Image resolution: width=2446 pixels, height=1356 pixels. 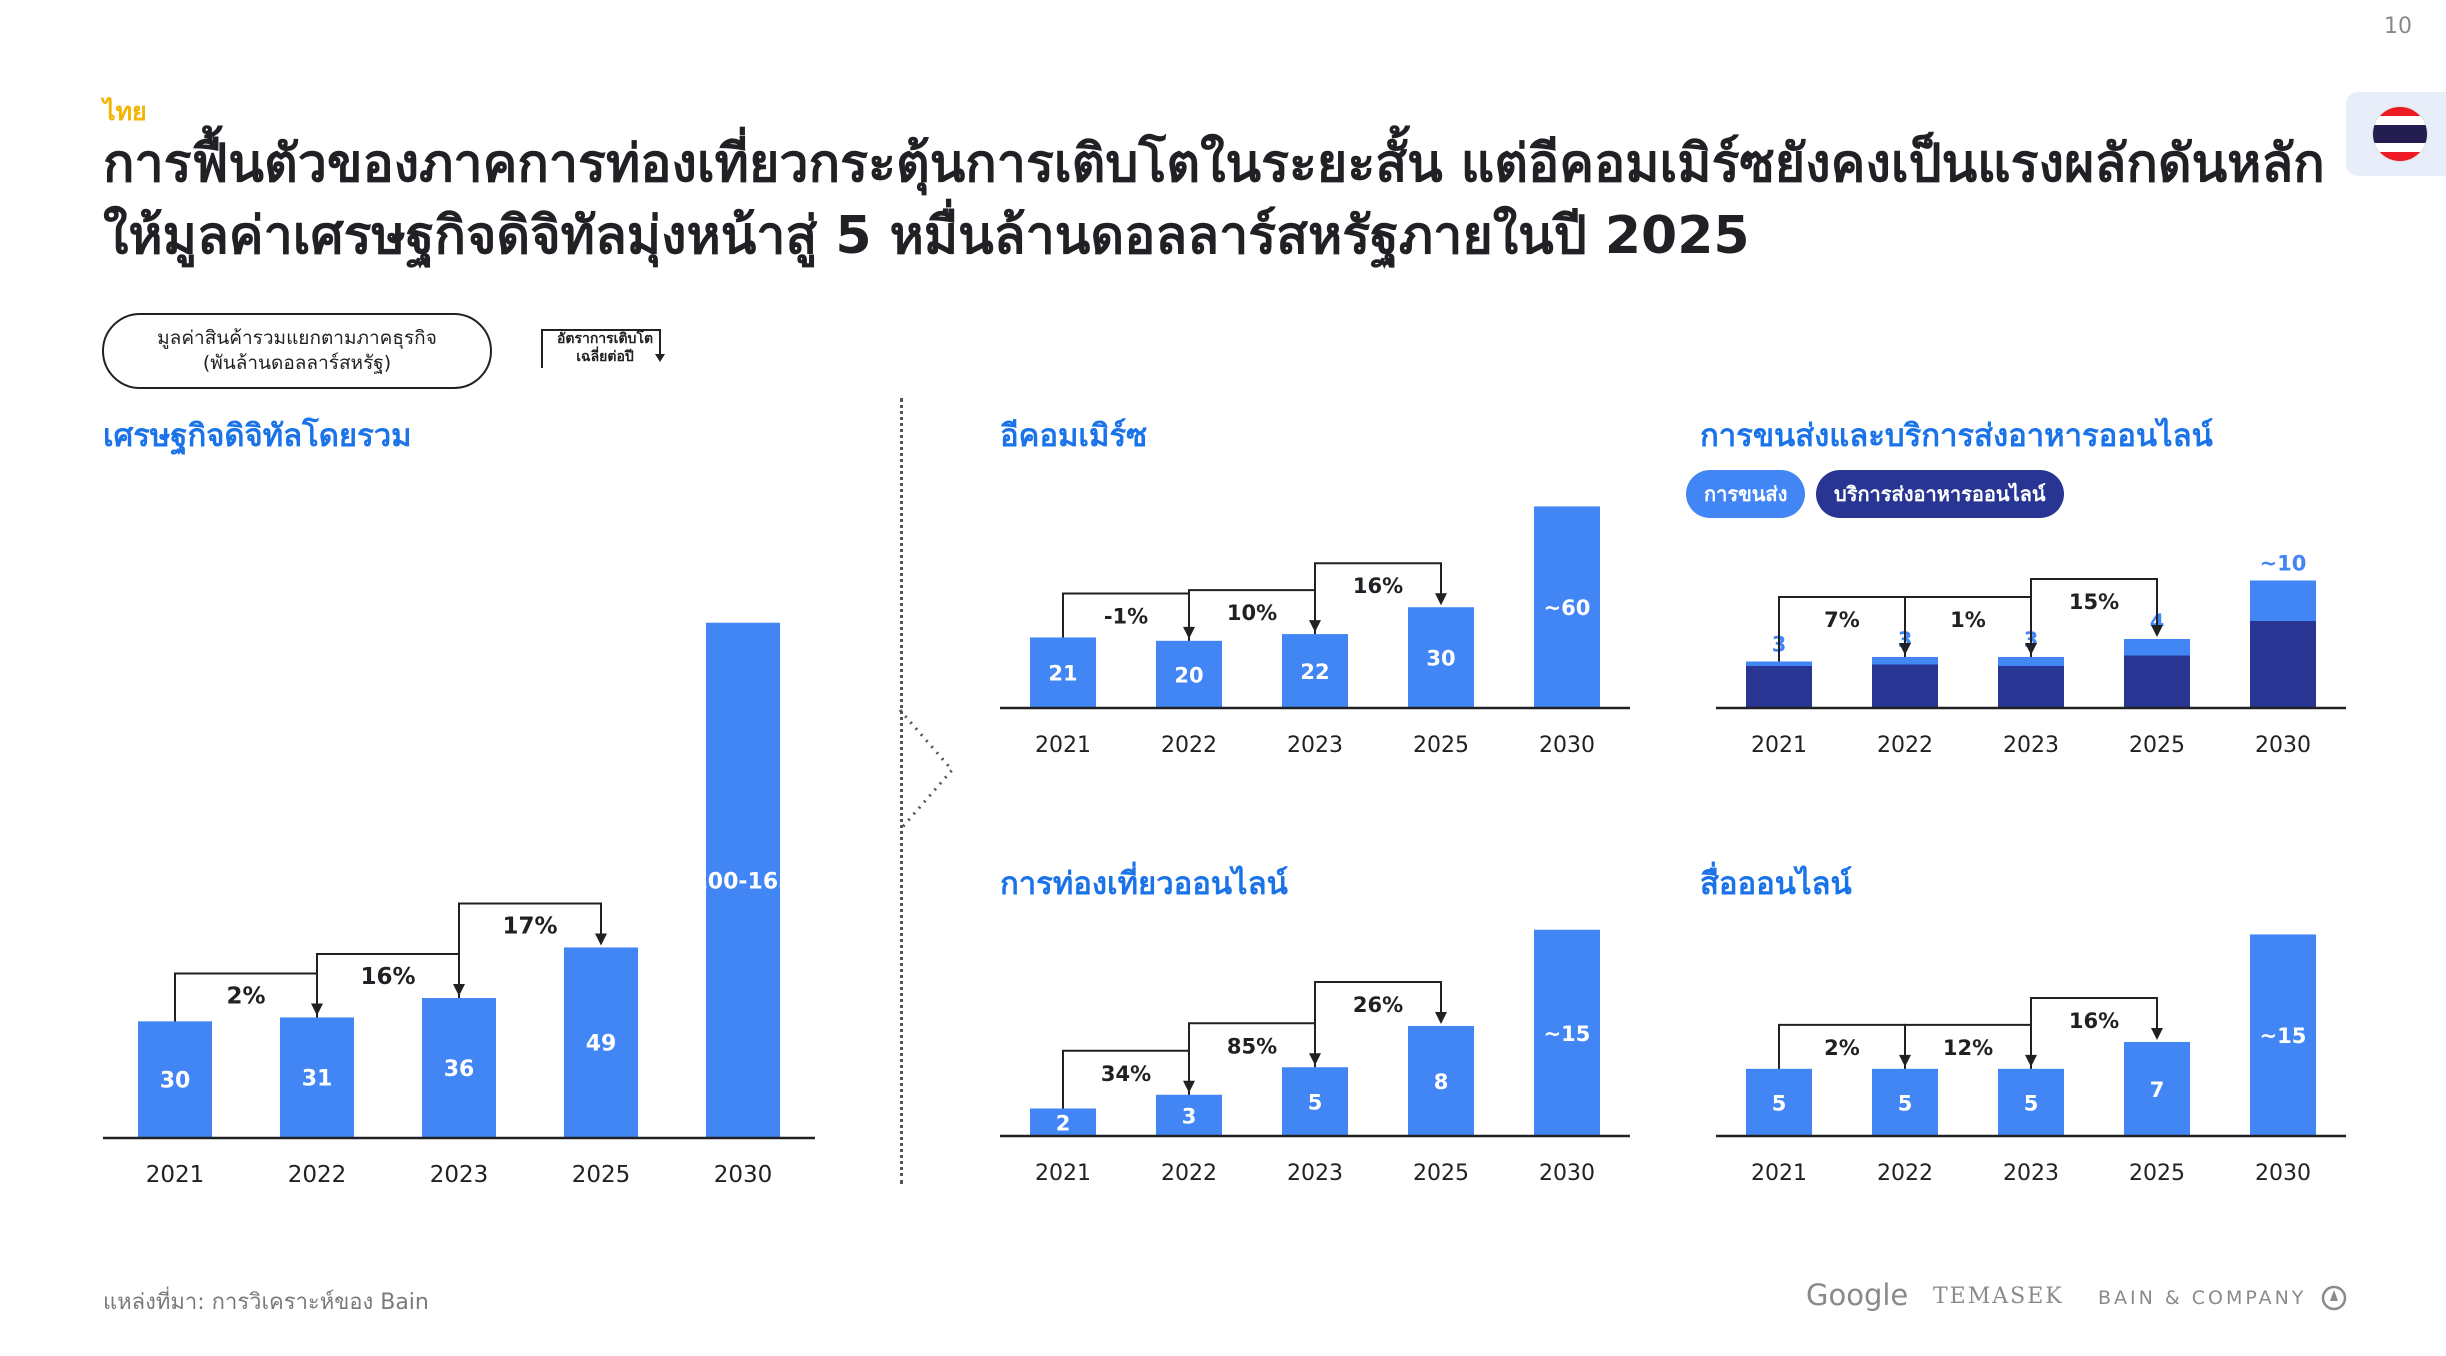 I want to click on tick-label-transport-2030: 2030, so click(x=2283, y=745).